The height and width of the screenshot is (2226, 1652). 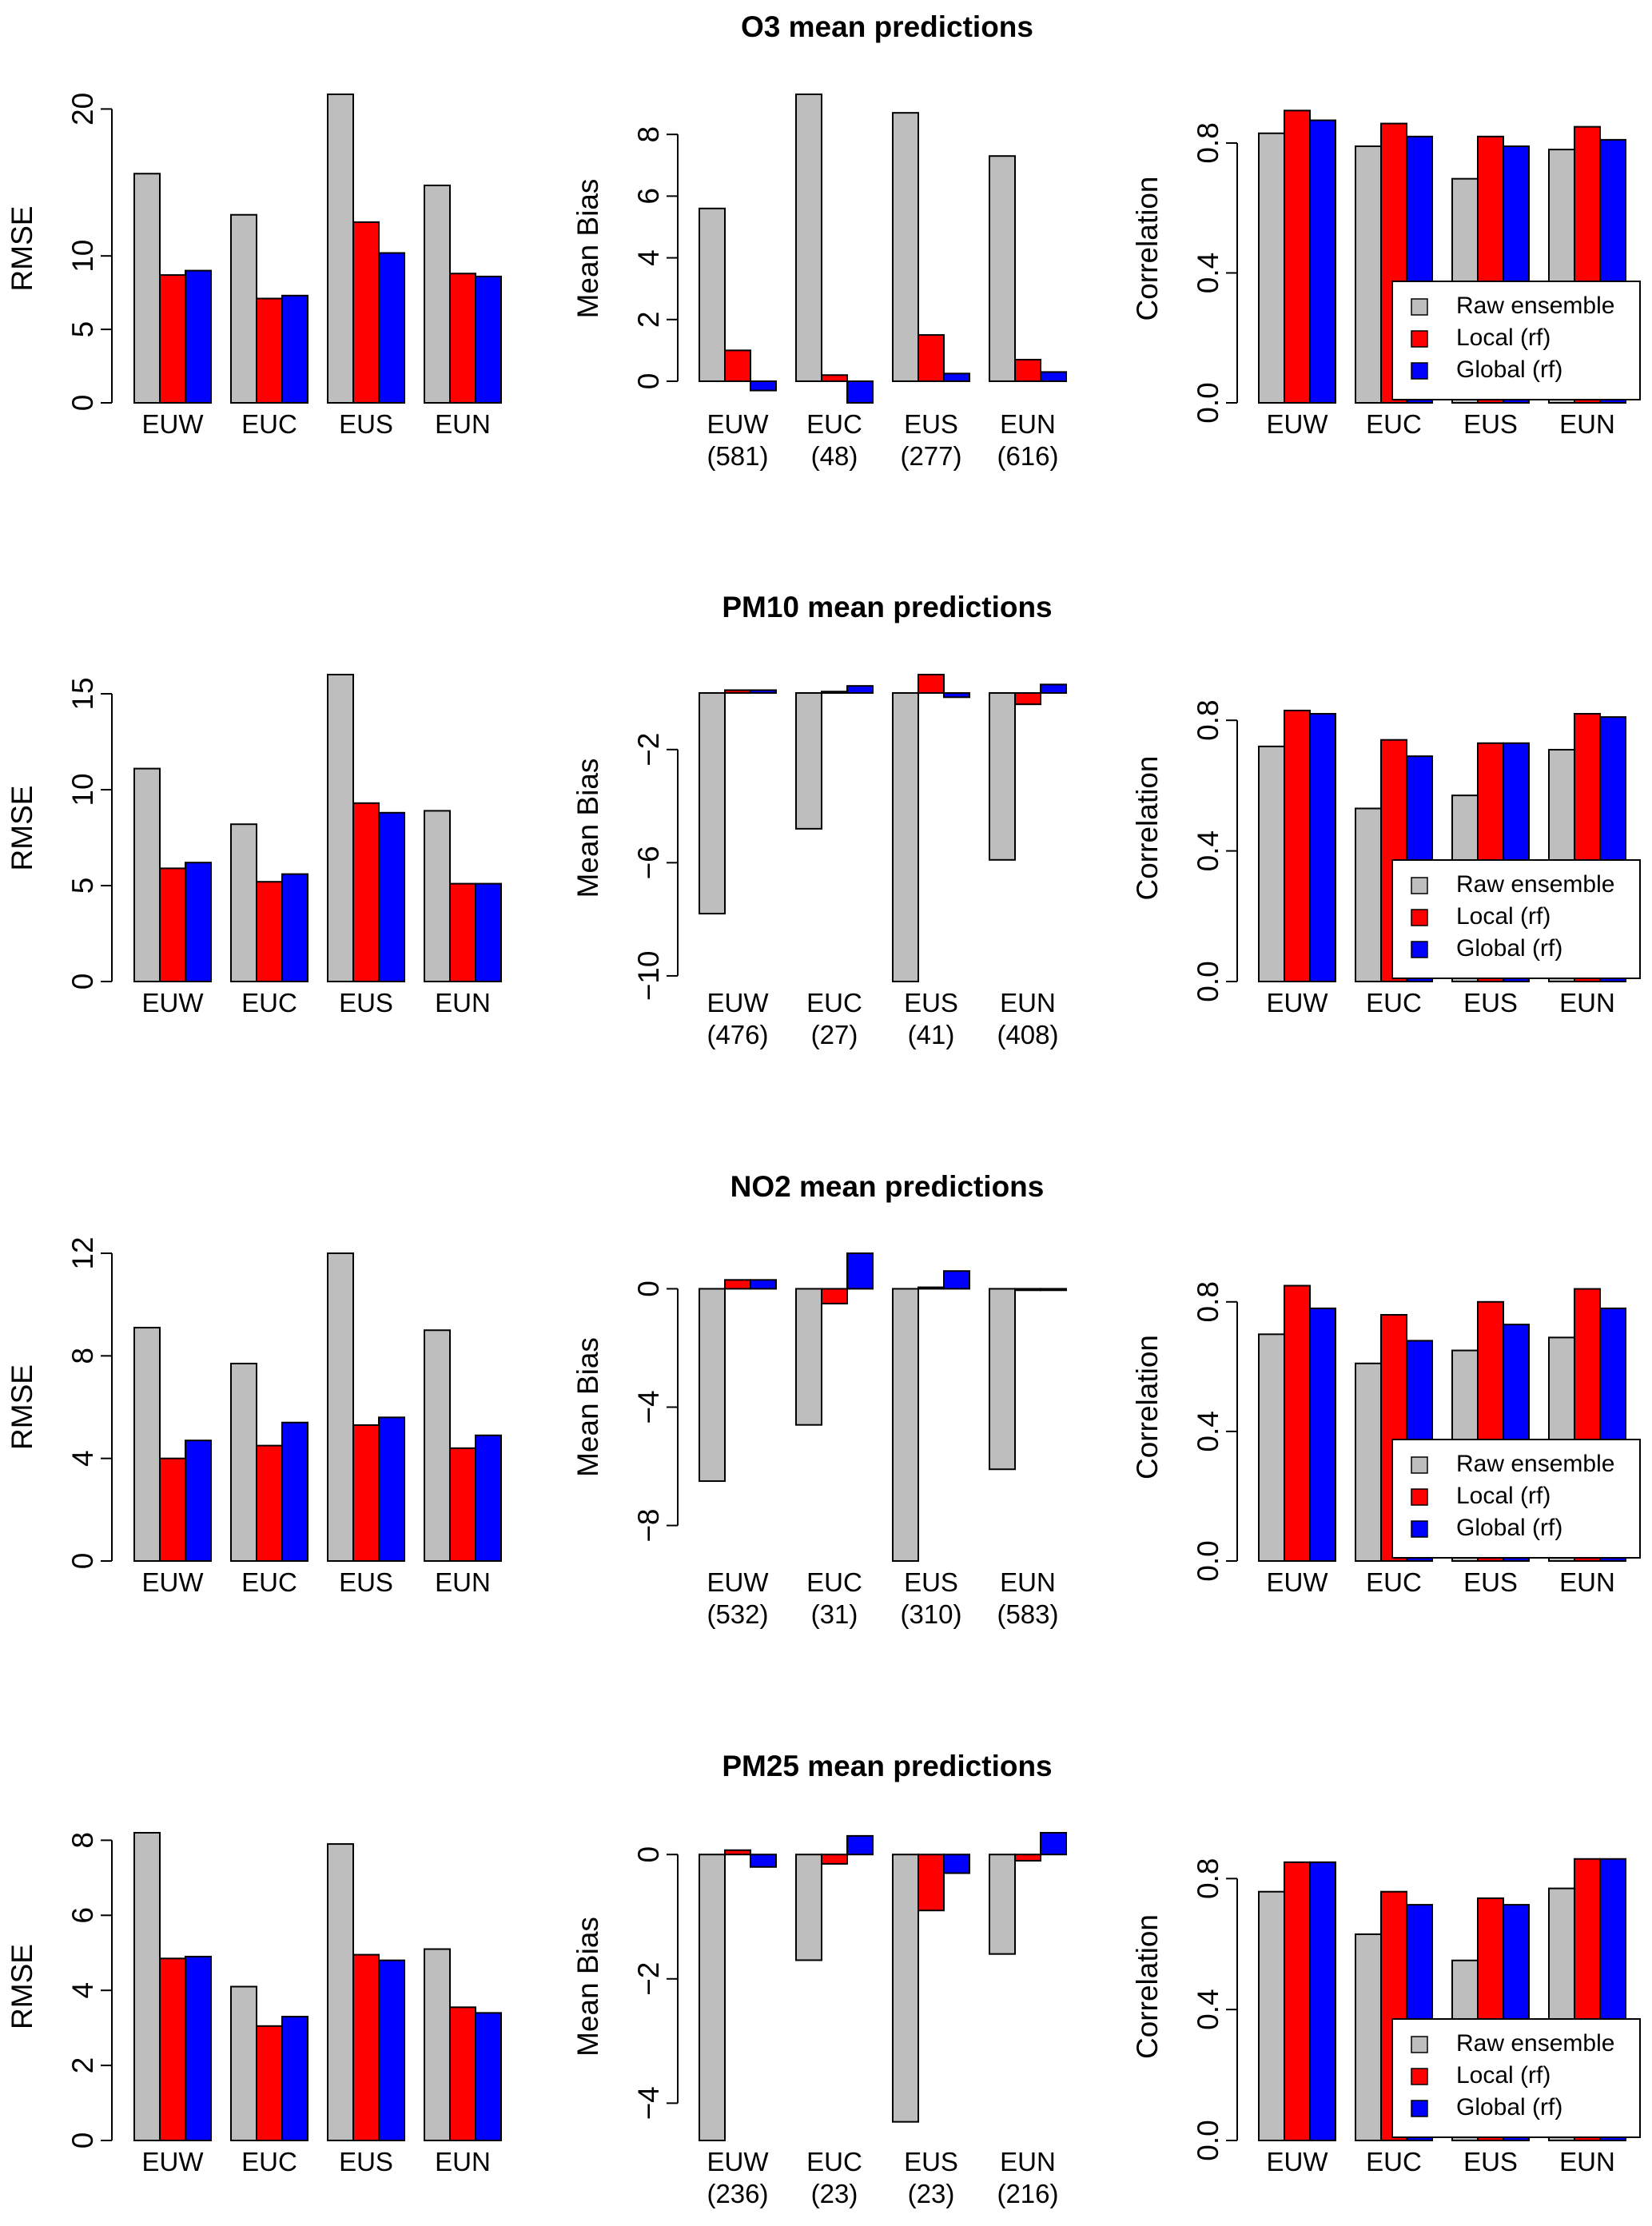 What do you see at coordinates (887, 1186) in the screenshot?
I see `row-title: NO2 mean predictions` at bounding box center [887, 1186].